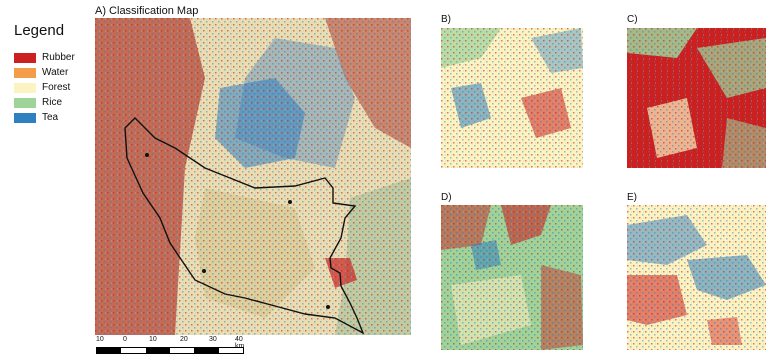  I want to click on scale-tick-label: 30, so click(213, 339).